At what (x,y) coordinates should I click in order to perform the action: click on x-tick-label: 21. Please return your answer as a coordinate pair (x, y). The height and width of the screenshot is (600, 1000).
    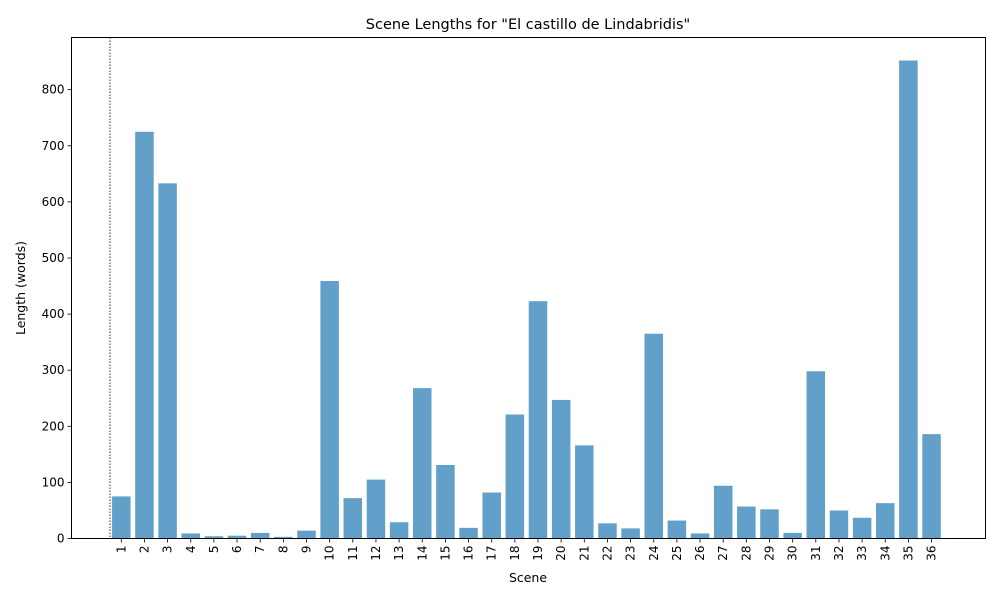
    Looking at the image, I should click on (584, 553).